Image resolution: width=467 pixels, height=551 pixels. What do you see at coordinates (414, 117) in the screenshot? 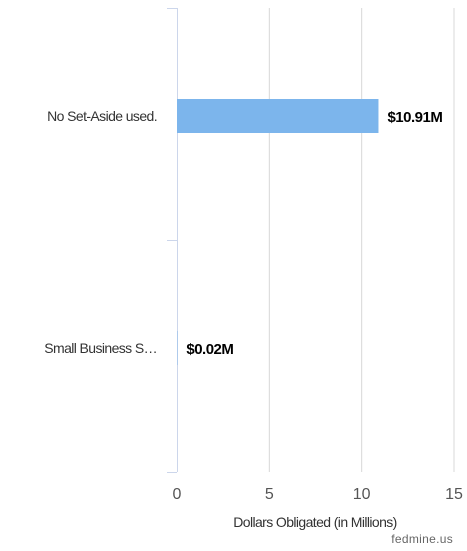
I see `data-label-0: $10.91M` at bounding box center [414, 117].